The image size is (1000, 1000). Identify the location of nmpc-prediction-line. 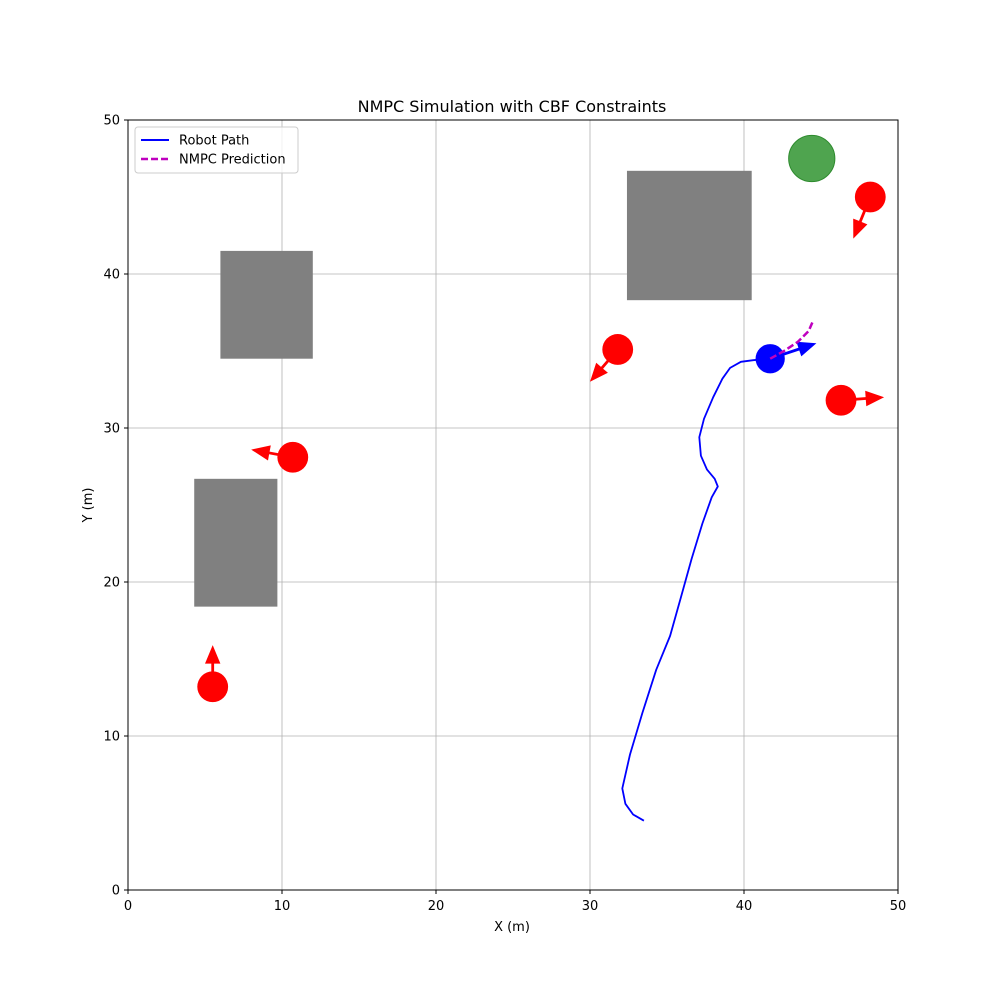
(792, 339).